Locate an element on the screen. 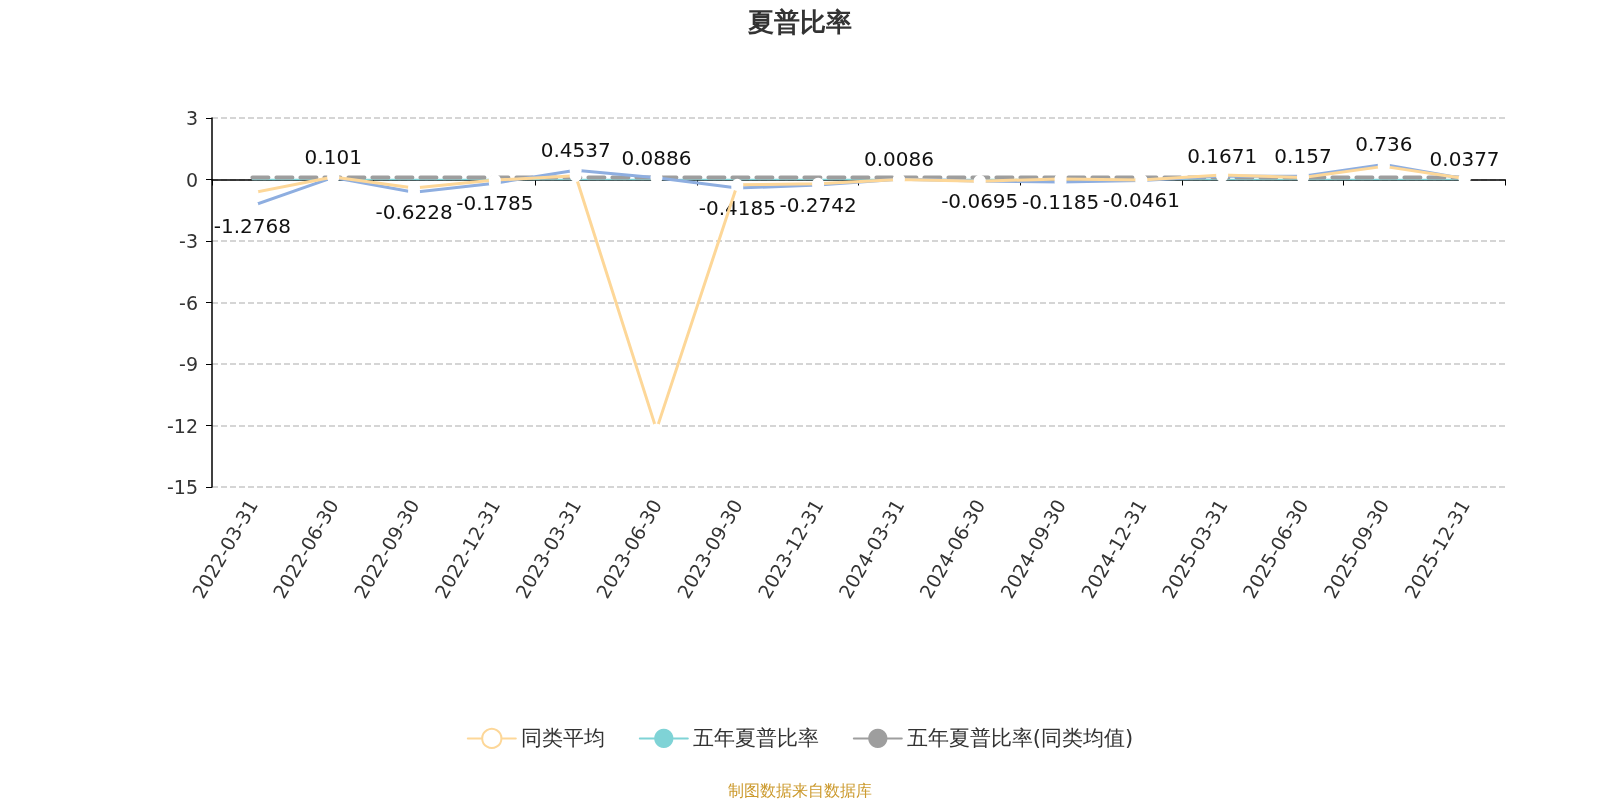 The image size is (1600, 800). data-label: -0.6228 is located at coordinates (414, 212).